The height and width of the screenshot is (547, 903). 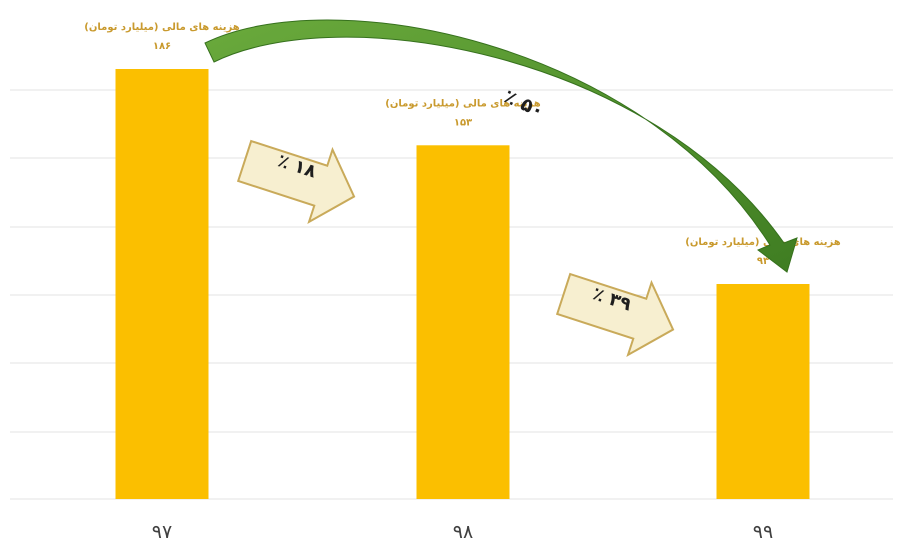 I want to click on x-tick-label-2: ۹۹, so click(x=763, y=532).